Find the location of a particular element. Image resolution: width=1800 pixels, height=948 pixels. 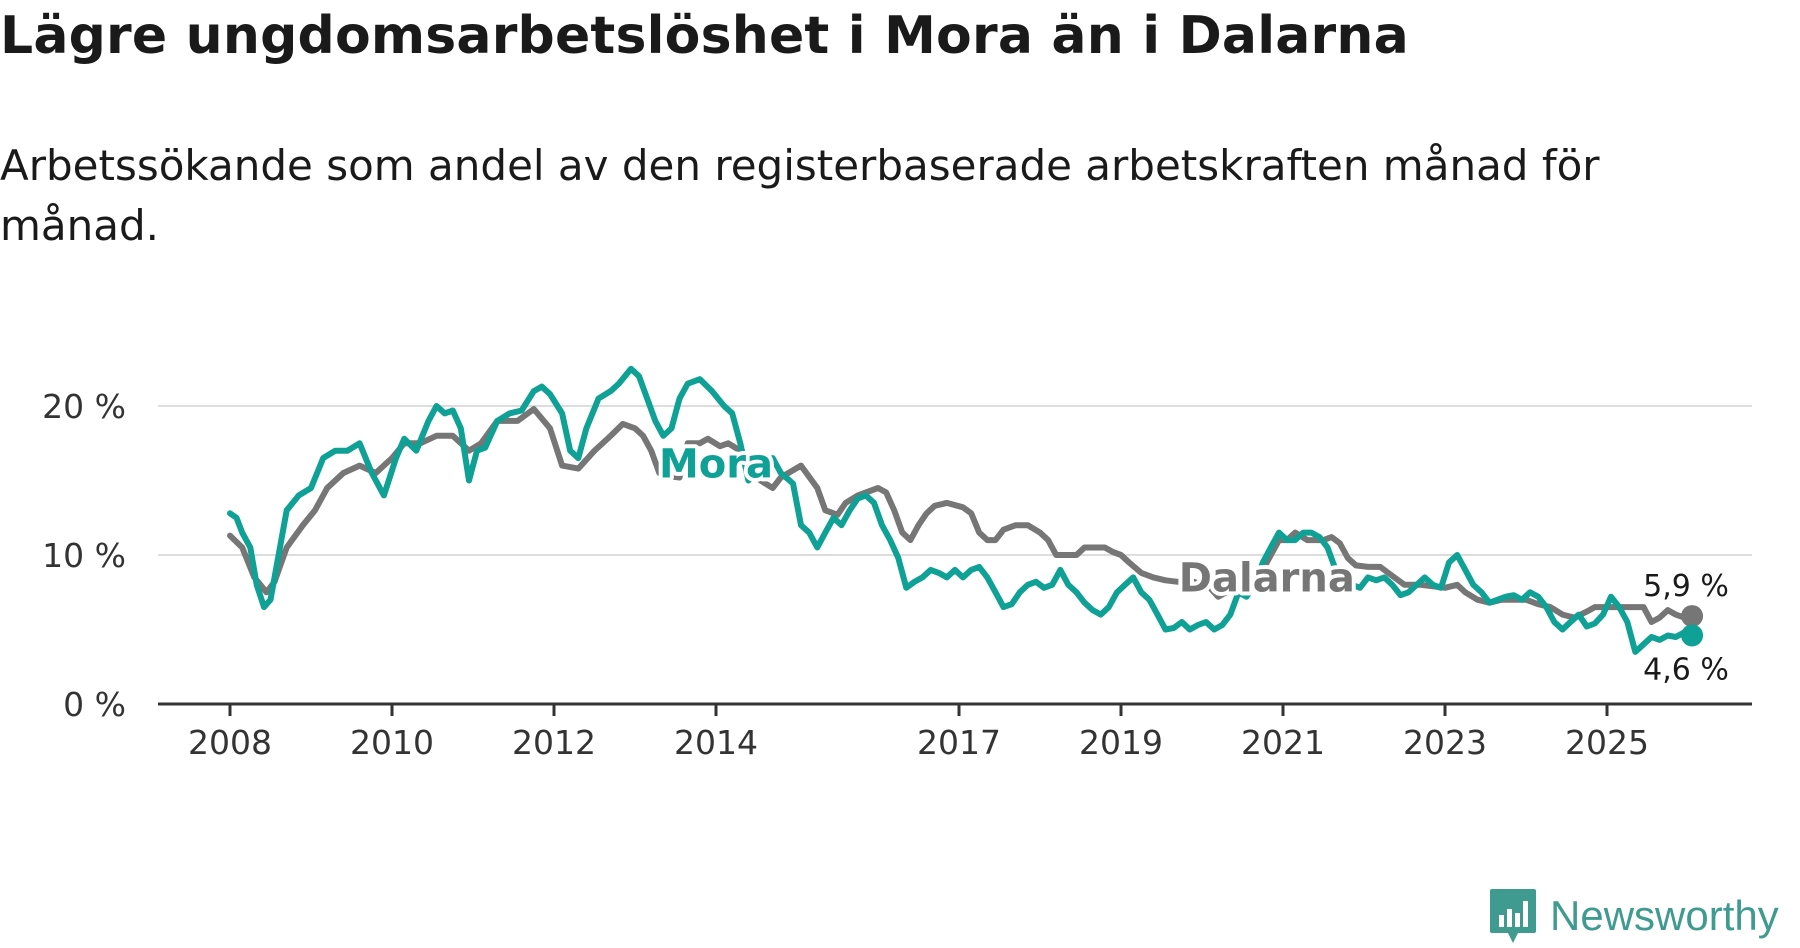

end-point-mora is located at coordinates (1692, 635).